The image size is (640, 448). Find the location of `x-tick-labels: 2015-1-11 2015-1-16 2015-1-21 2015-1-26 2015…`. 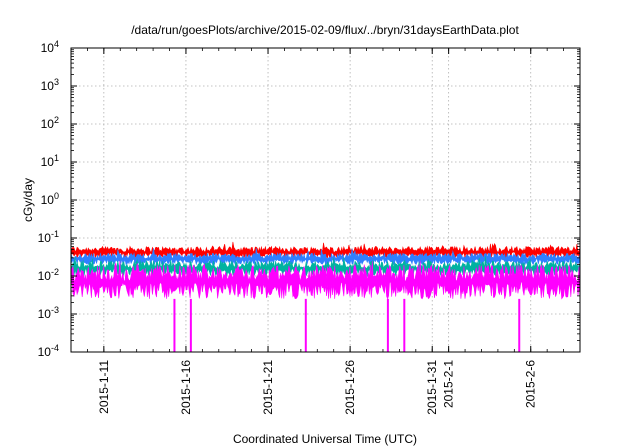

x-tick-labels: 2015-1-11 2015-1-16 2015-1-21 2015-1-26 2015… is located at coordinates (317, 387).